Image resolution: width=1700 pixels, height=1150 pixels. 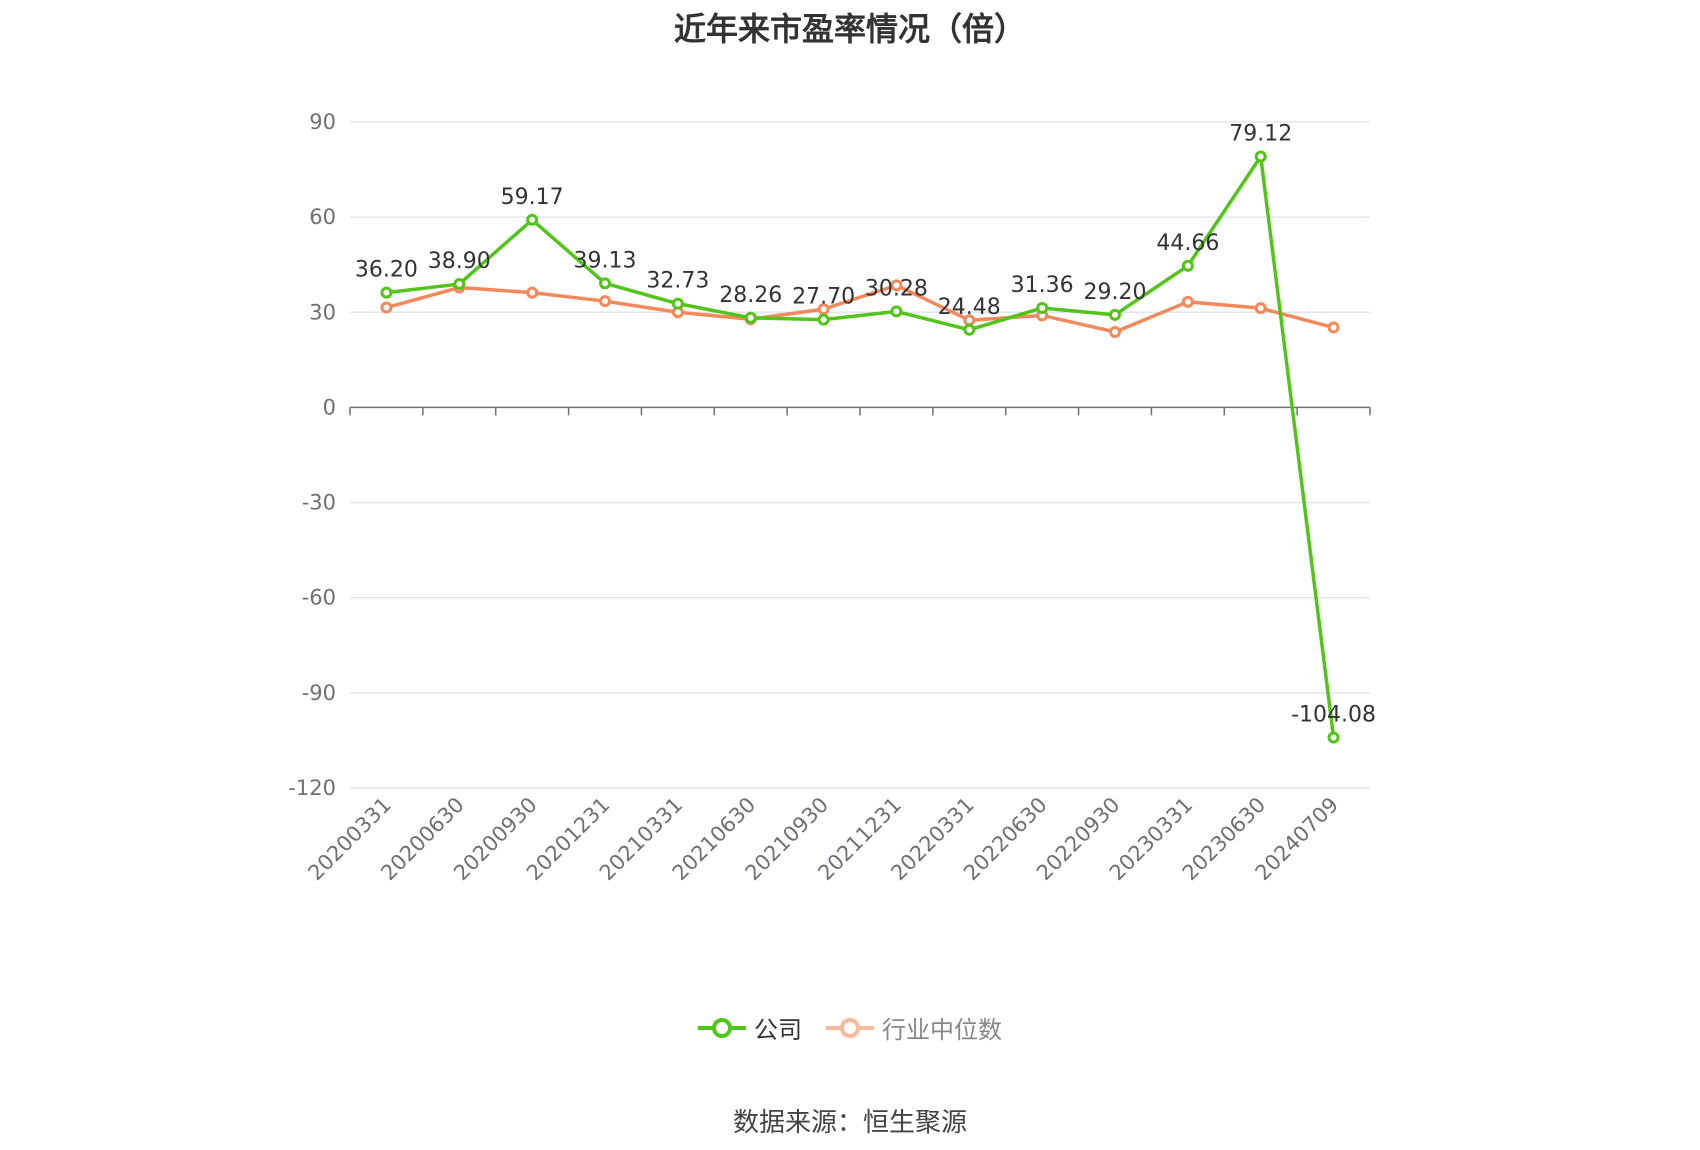 What do you see at coordinates (386, 270) in the screenshot?
I see `data-label: 36.20` at bounding box center [386, 270].